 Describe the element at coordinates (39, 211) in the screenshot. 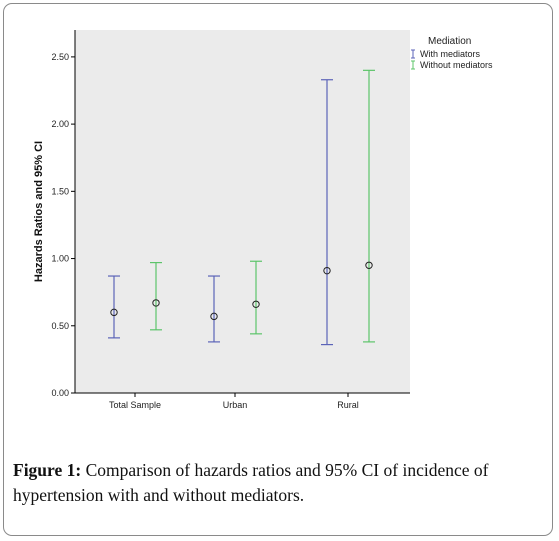

I see `y-axis-label: Hazards Ratios and 95% CI` at that location.